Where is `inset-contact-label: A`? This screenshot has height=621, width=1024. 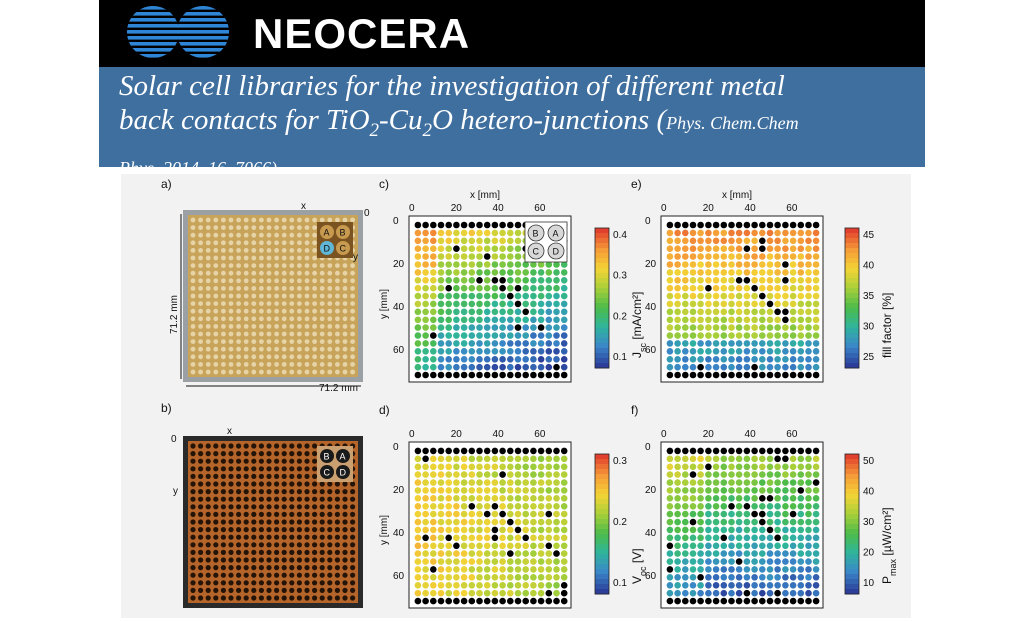 inset-contact-label: A is located at coordinates (556, 234).